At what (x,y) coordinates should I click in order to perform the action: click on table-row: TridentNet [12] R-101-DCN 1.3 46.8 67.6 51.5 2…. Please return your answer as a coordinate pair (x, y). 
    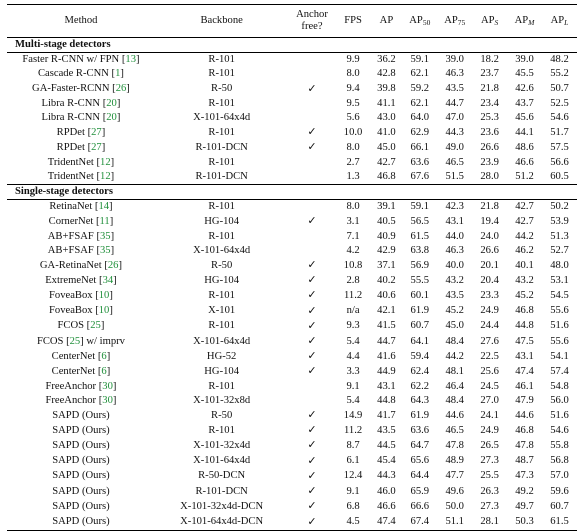
    Looking at the image, I should click on (292, 177).